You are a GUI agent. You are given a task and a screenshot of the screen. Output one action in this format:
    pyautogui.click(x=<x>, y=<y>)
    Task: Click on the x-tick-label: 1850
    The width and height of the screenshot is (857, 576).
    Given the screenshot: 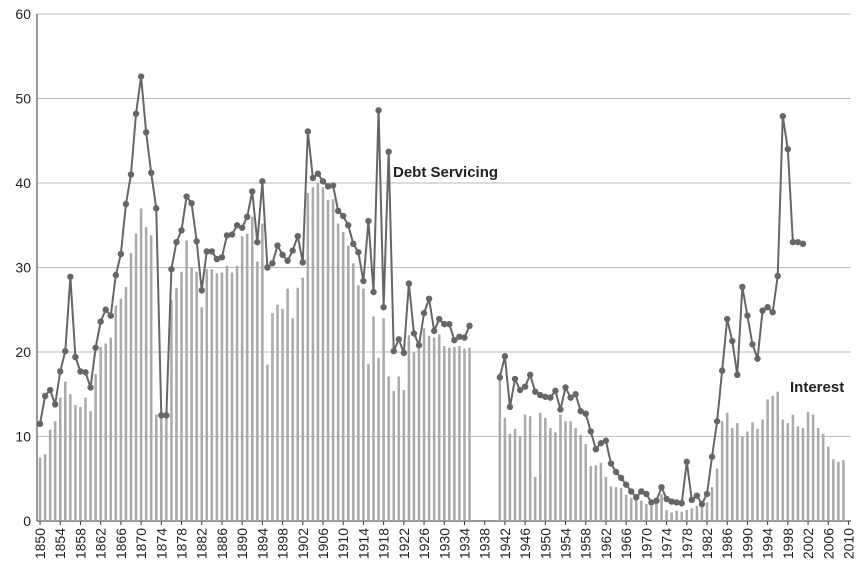 What is the action you would take?
    pyautogui.click(x=40, y=543)
    